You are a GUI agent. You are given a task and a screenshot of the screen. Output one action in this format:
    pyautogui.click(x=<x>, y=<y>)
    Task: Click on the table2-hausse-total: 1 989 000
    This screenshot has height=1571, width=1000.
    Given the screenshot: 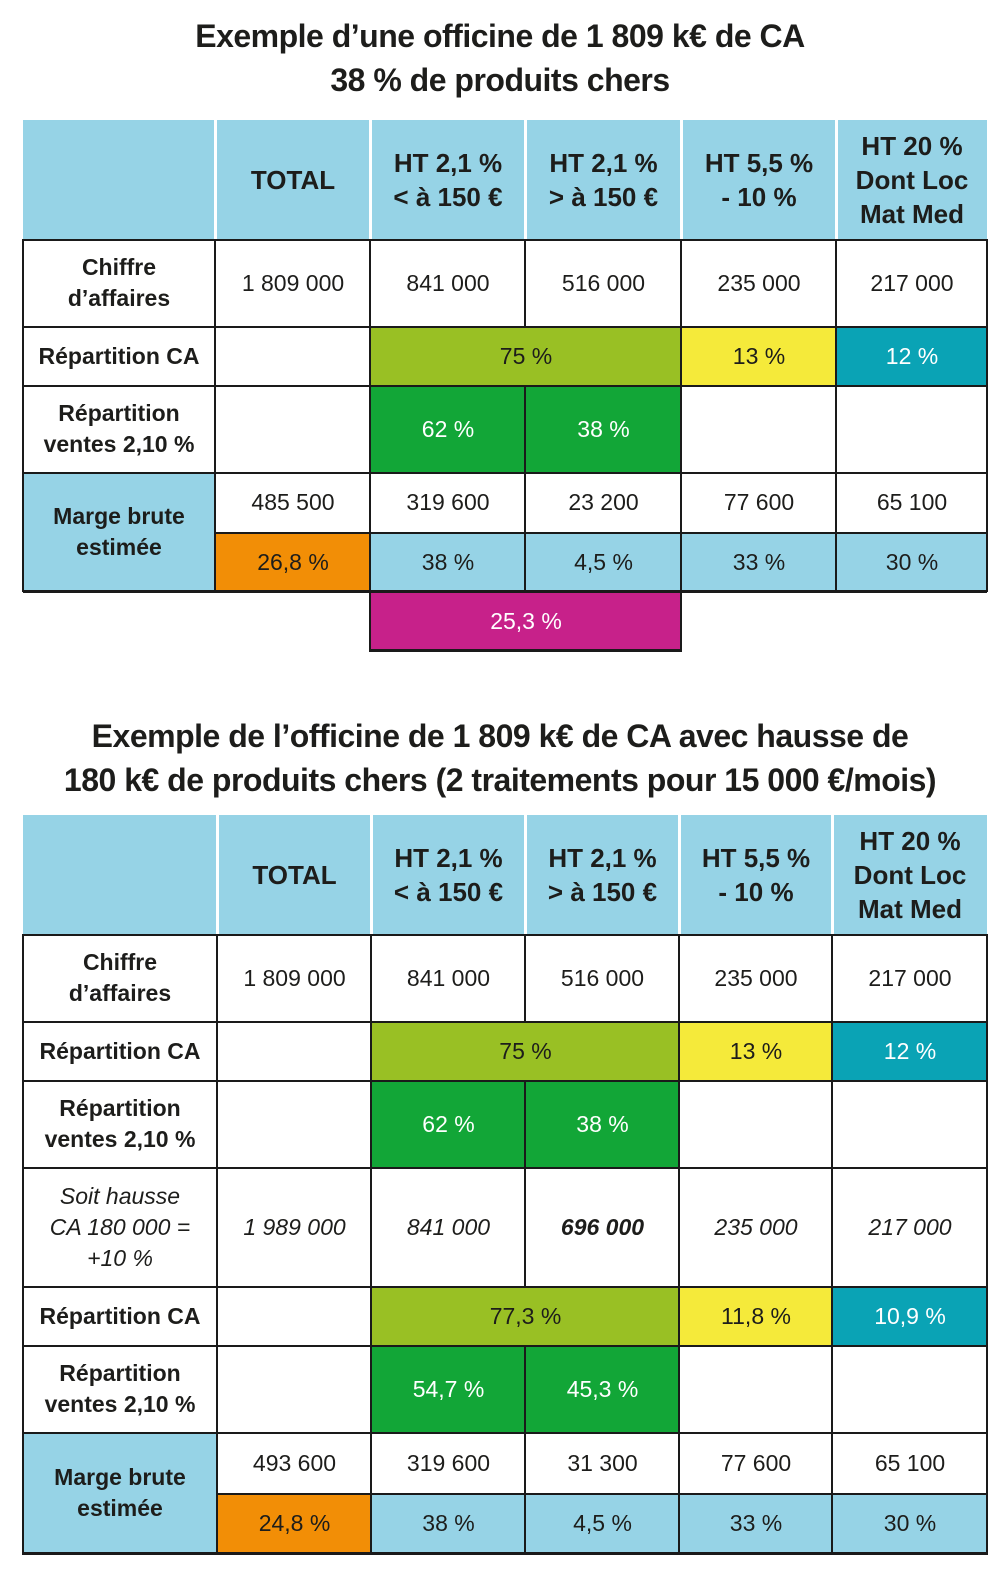 What is the action you would take?
    pyautogui.click(x=294, y=1226)
    